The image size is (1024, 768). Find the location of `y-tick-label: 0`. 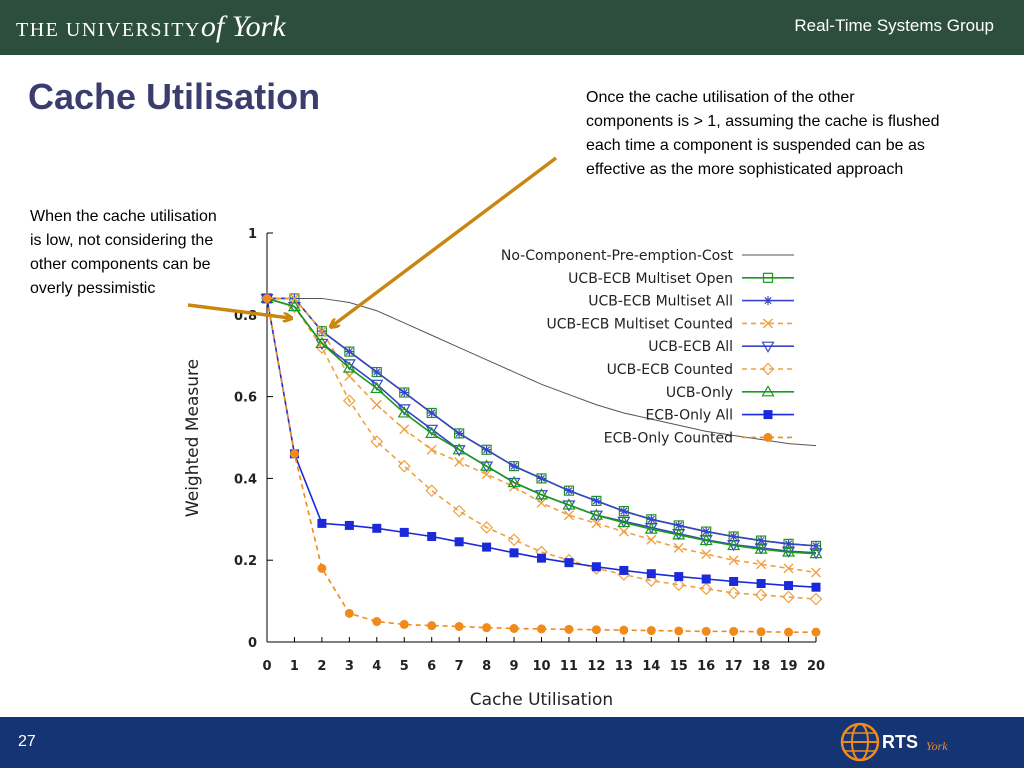

y-tick-label: 0 is located at coordinates (252, 643).